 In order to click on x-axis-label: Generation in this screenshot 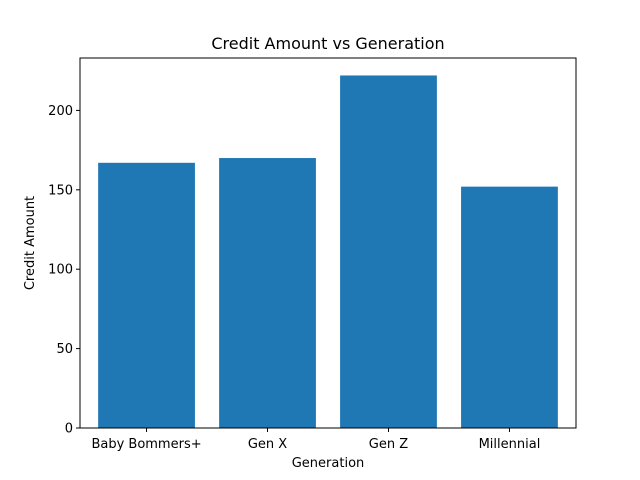, I will do `click(328, 463)`.